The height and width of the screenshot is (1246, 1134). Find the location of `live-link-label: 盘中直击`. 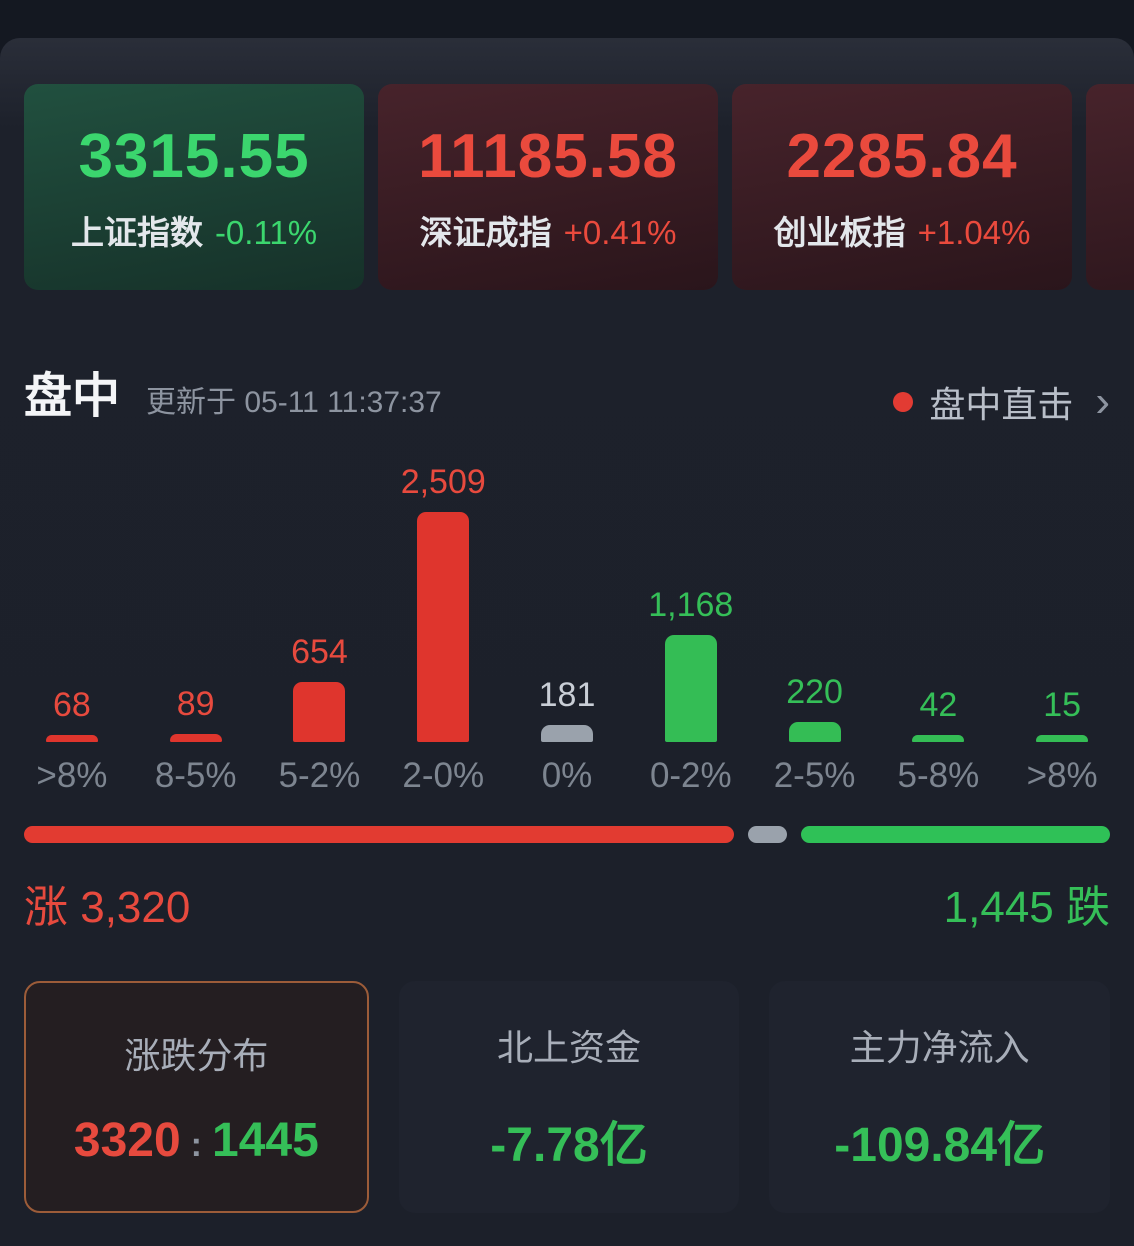

live-link-label: 盘中直击 is located at coordinates (1001, 404).